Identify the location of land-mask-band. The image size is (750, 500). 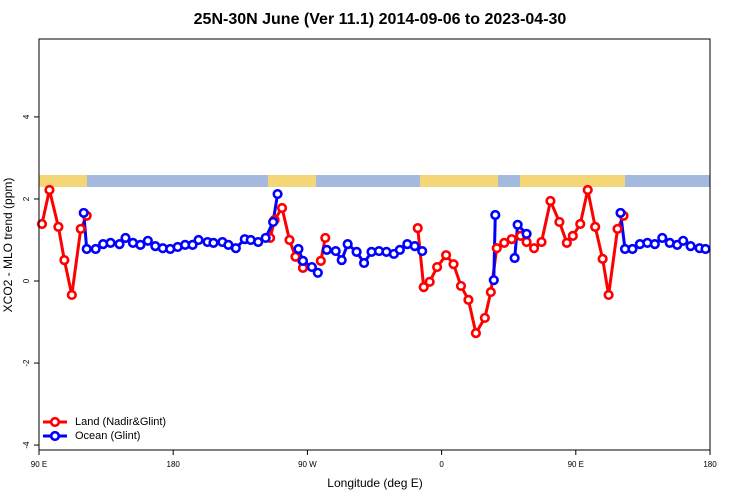
(374, 181).